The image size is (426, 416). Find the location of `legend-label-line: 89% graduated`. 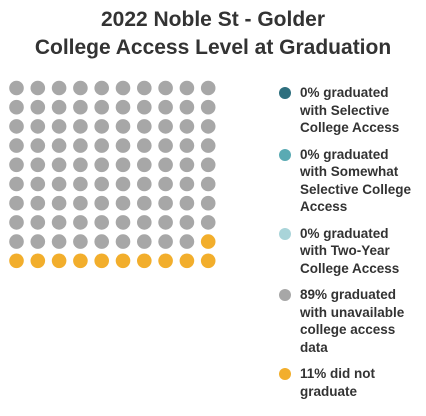

legend-label-line: 89% graduated is located at coordinates (348, 294).